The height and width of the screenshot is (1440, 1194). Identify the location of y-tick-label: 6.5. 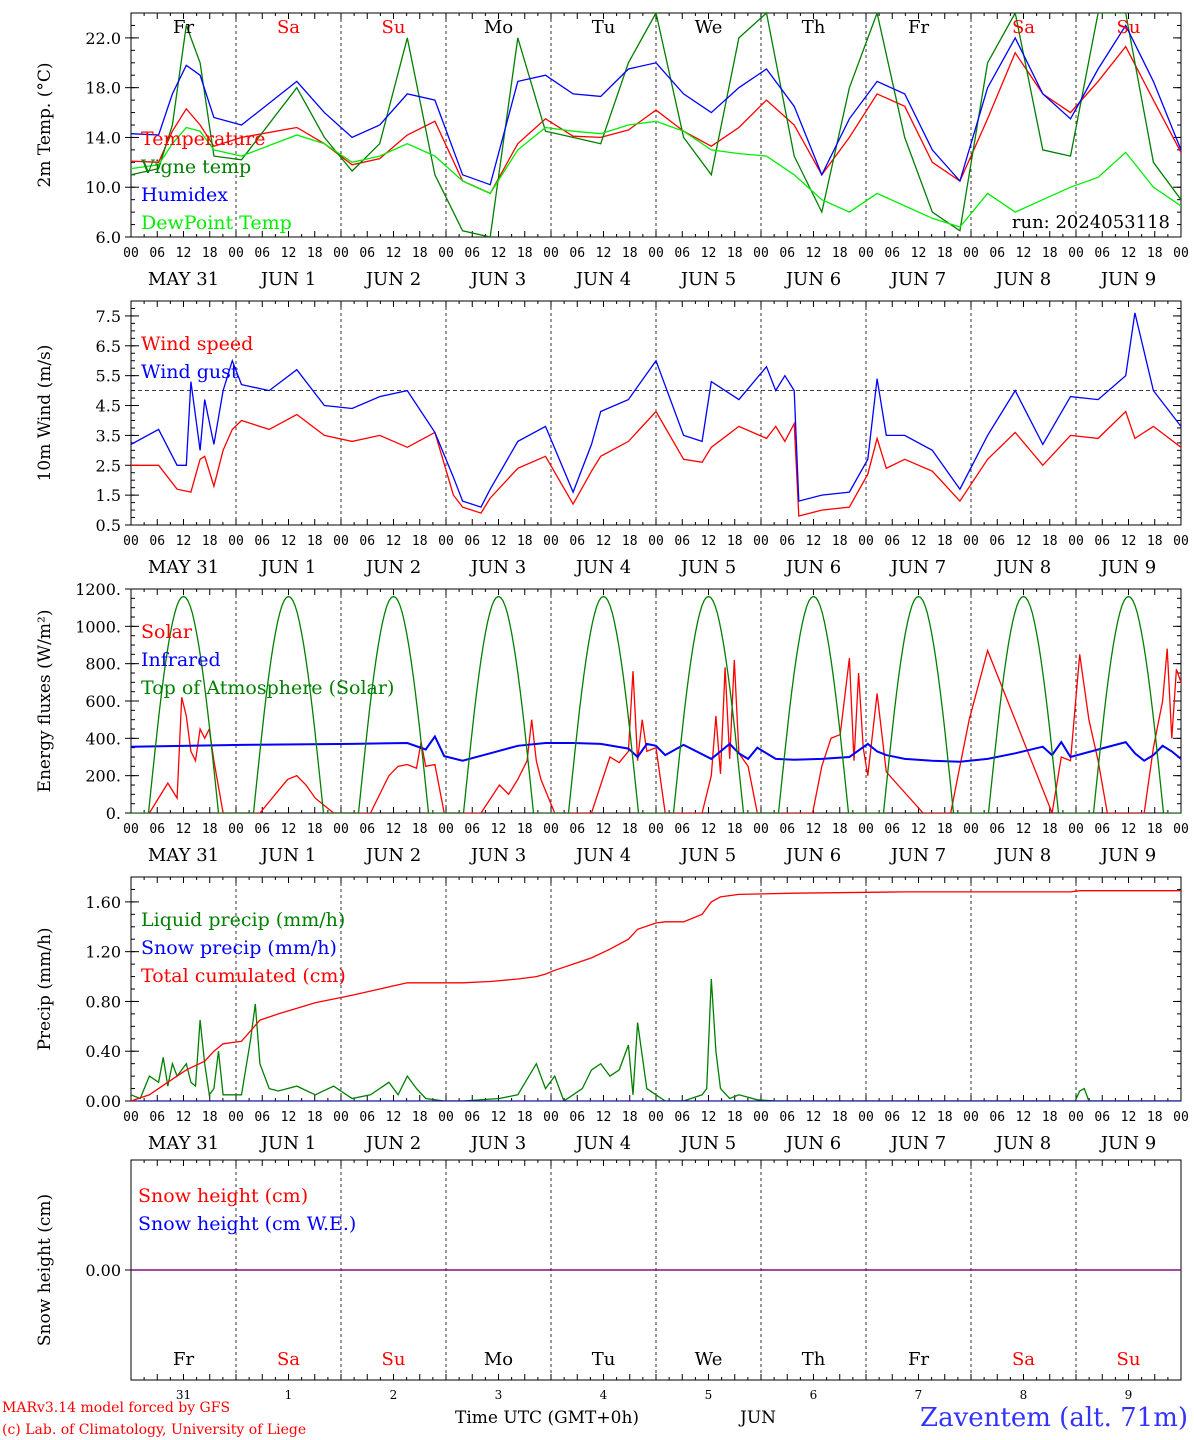
(108, 346).